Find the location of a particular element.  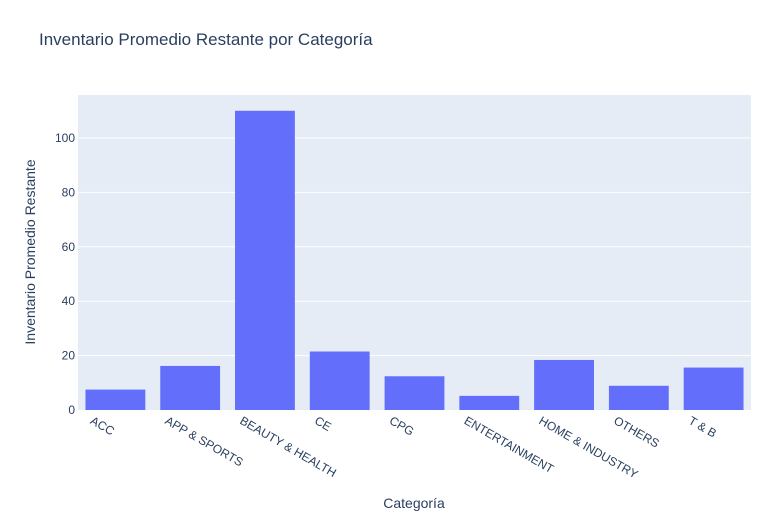

bar-entertainment is located at coordinates (489, 402).